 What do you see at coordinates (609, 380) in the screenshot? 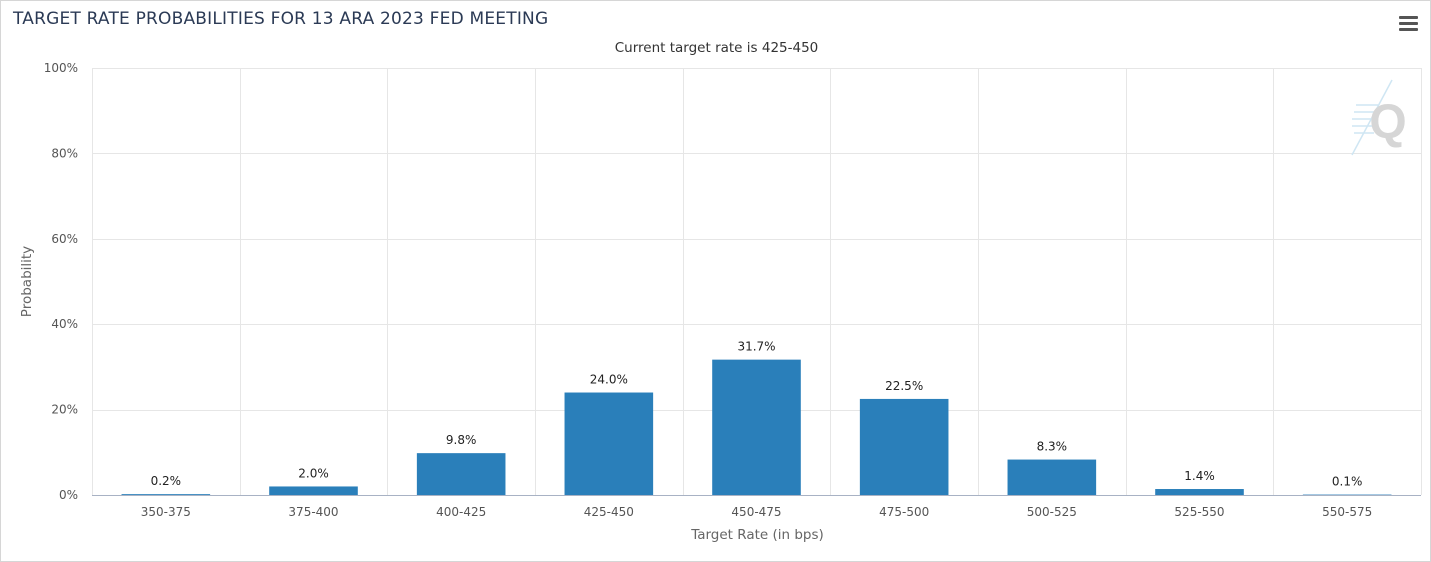
I see `data-label: 24.0%` at bounding box center [609, 380].